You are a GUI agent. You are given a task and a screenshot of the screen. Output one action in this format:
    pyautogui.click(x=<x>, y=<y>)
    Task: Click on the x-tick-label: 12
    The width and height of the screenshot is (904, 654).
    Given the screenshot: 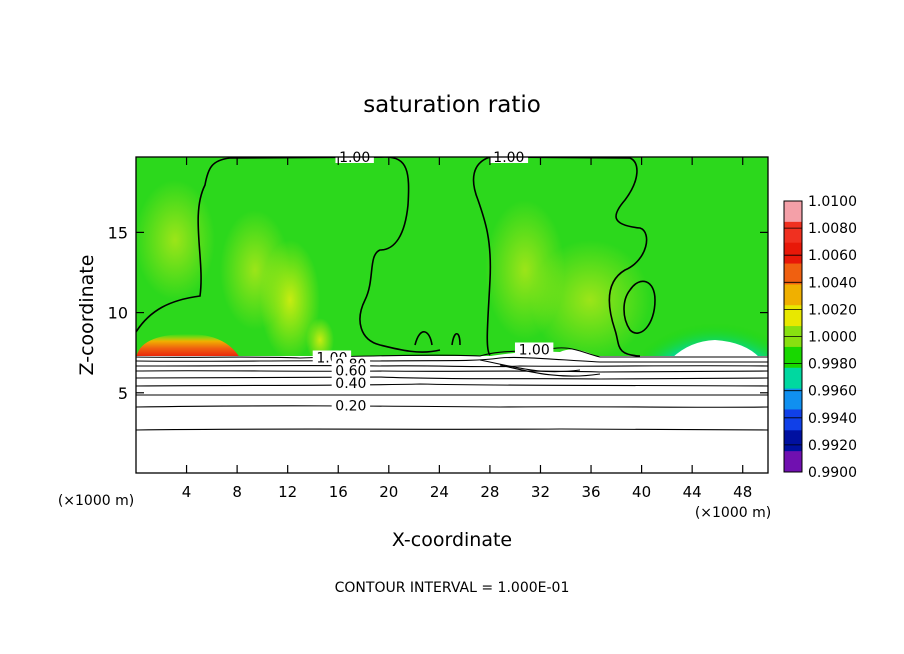 What is the action you would take?
    pyautogui.click(x=287, y=492)
    